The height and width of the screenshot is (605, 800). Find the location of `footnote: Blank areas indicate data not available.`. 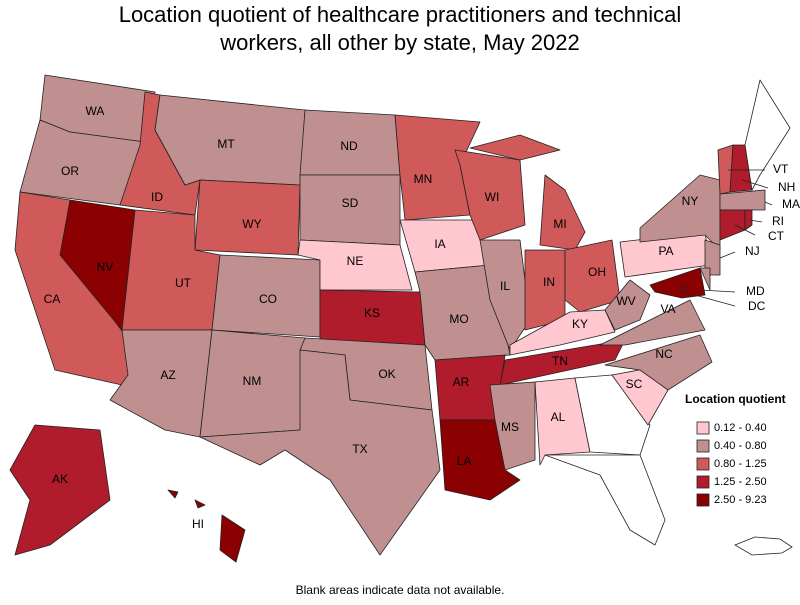

footnote: Blank areas indicate data not available. is located at coordinates (400, 590).